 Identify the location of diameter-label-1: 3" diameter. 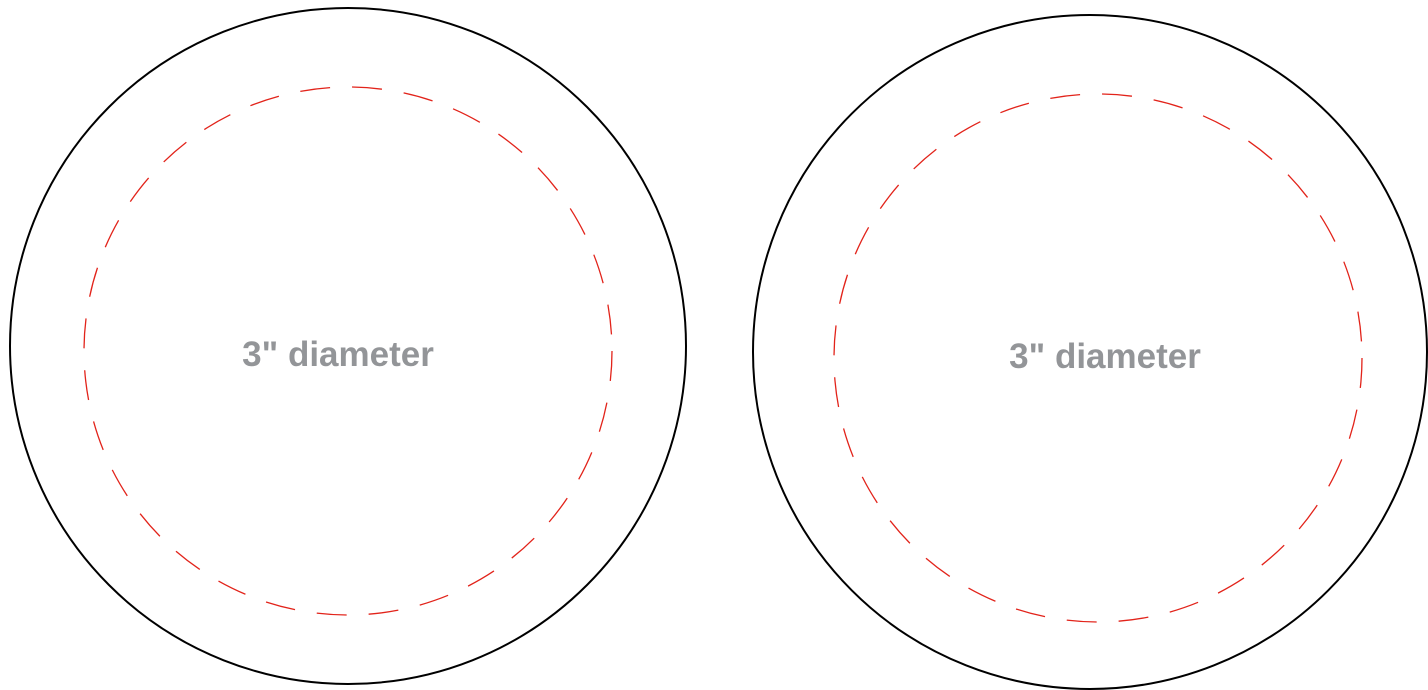
(338, 354).